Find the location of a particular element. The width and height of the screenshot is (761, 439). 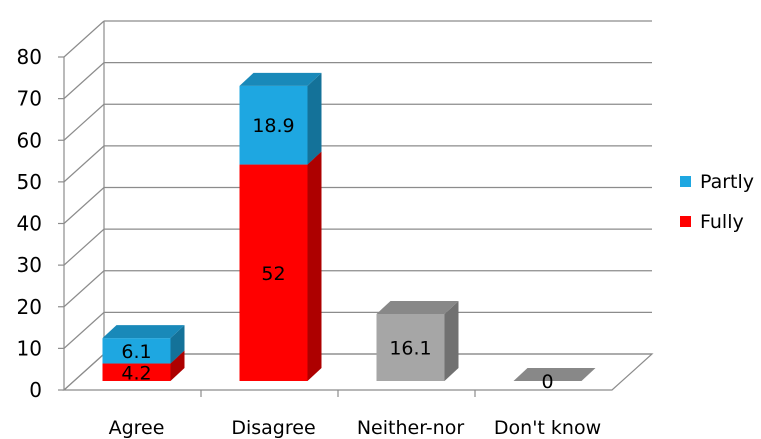

y-tick-label: 50 is located at coordinates (29, 182).